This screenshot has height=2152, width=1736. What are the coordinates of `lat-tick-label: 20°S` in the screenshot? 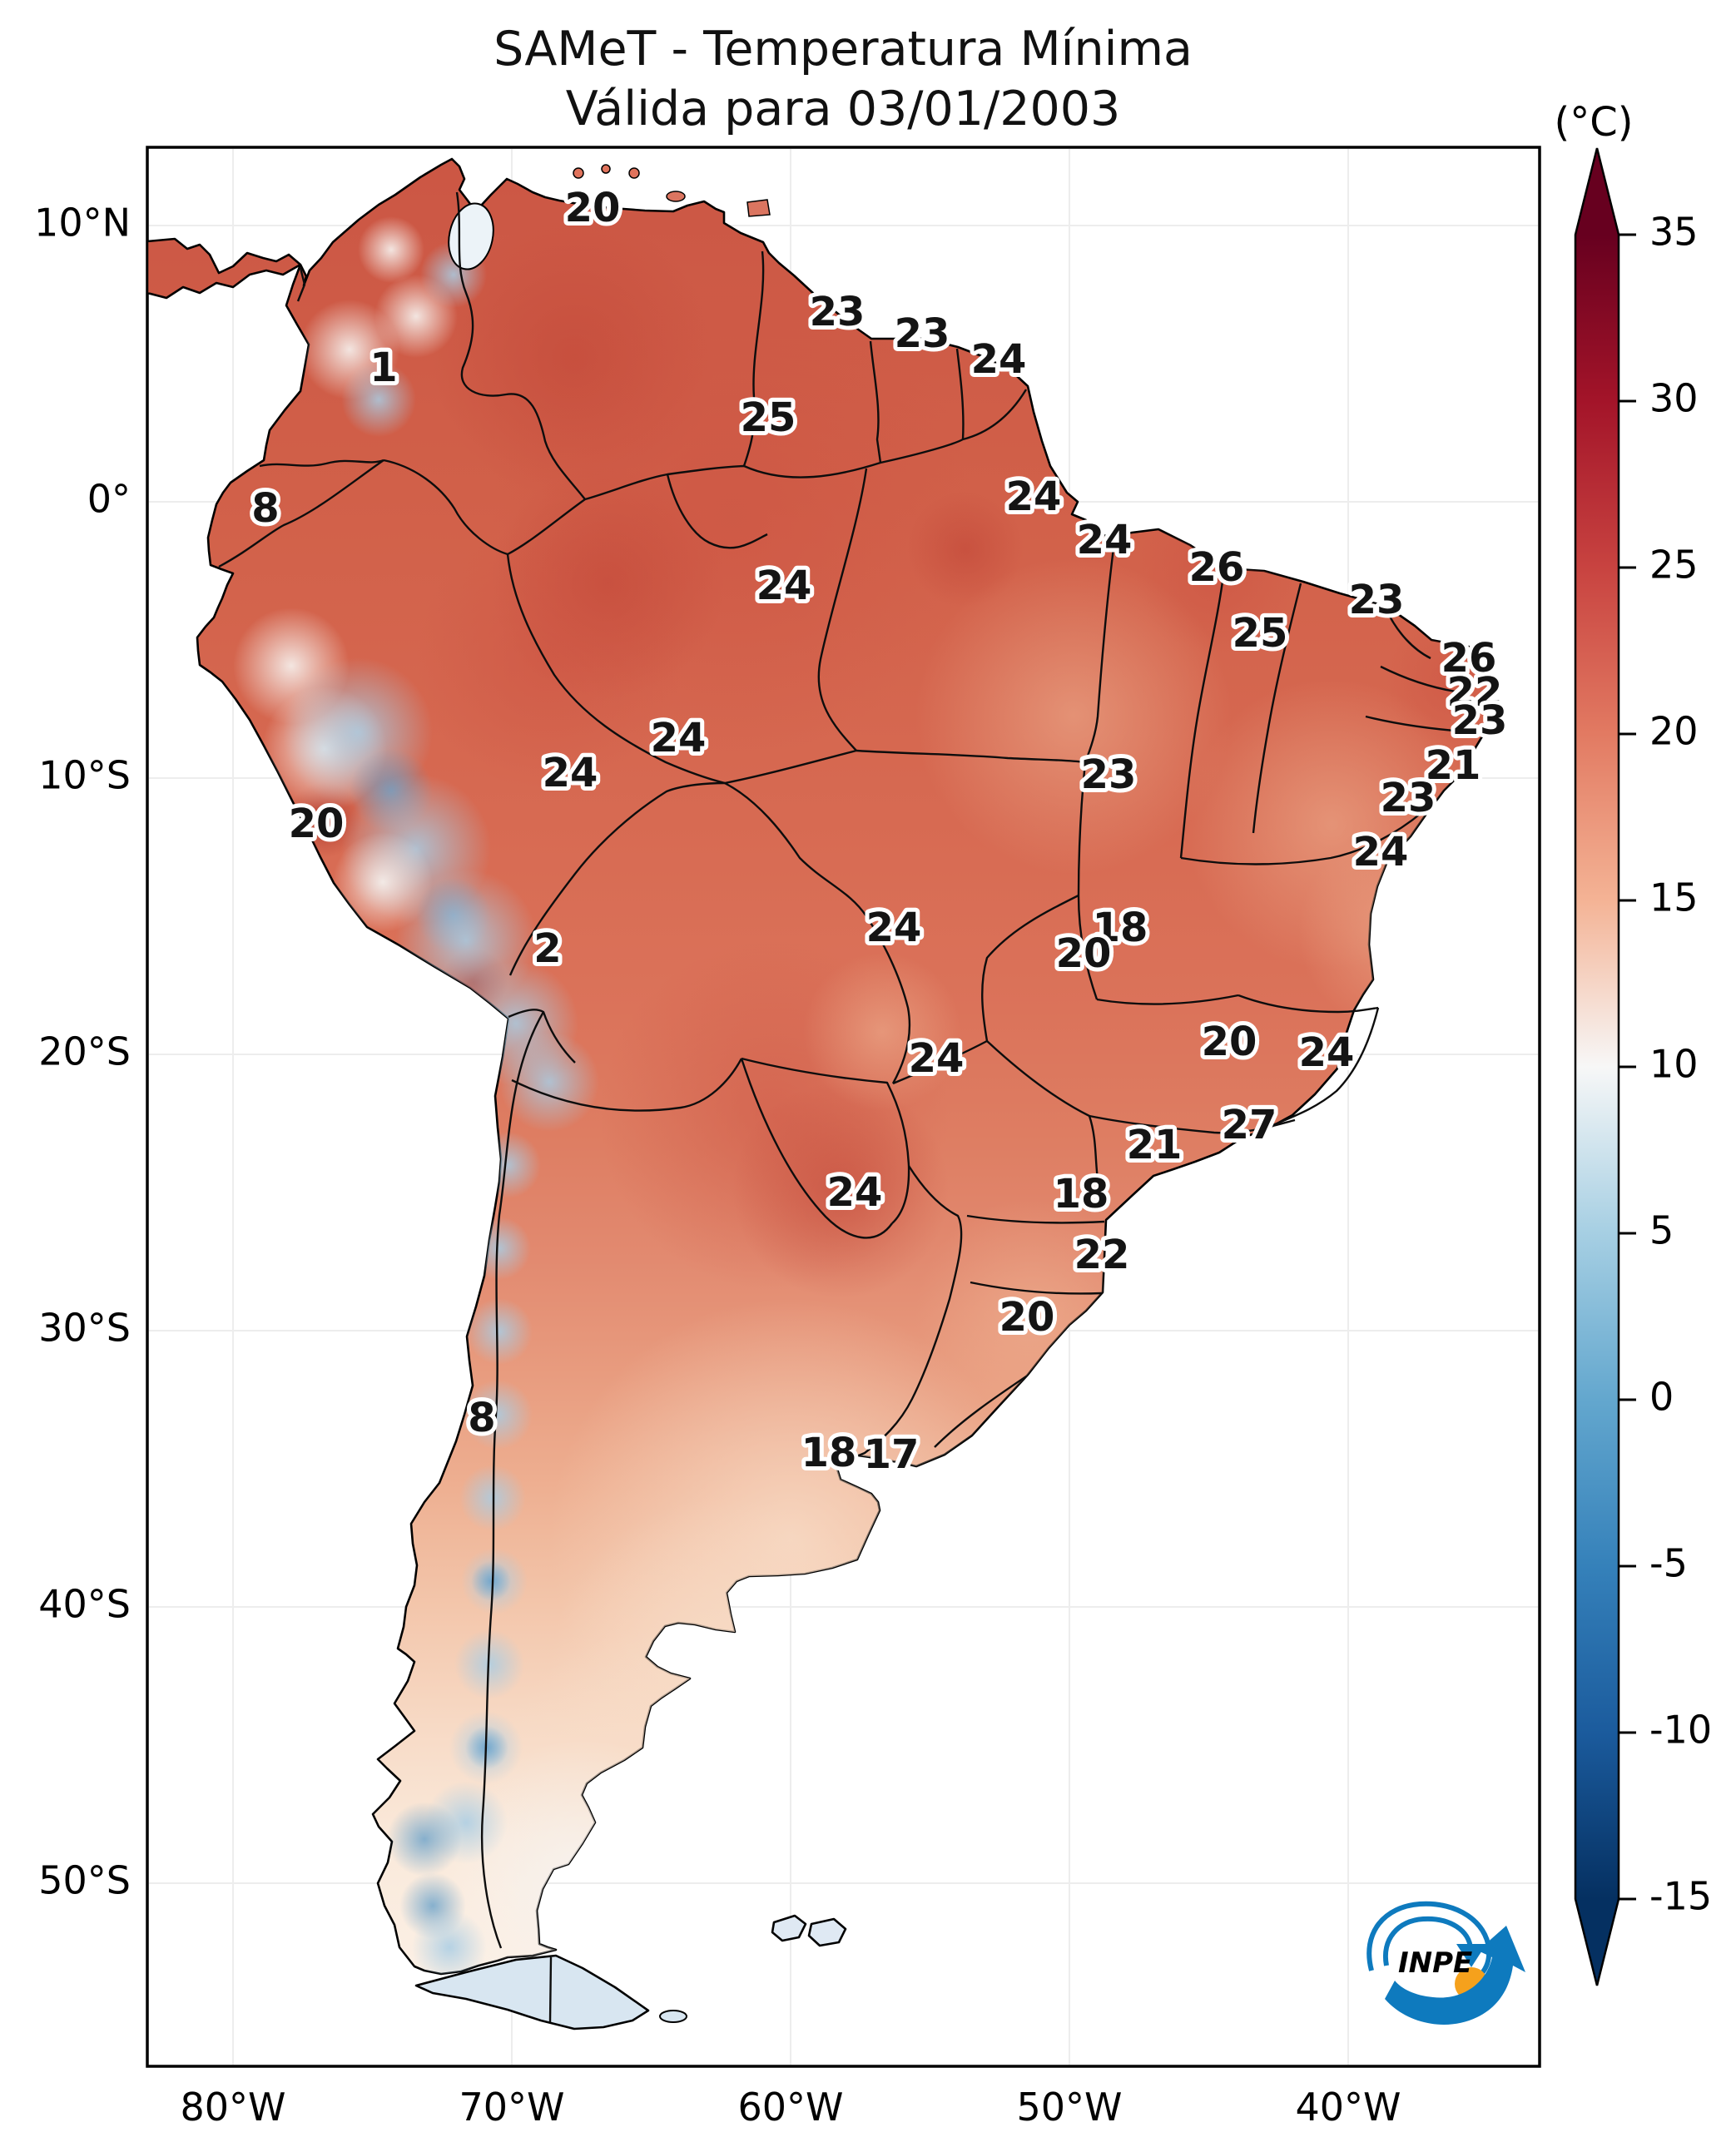 It's located at (85, 1051).